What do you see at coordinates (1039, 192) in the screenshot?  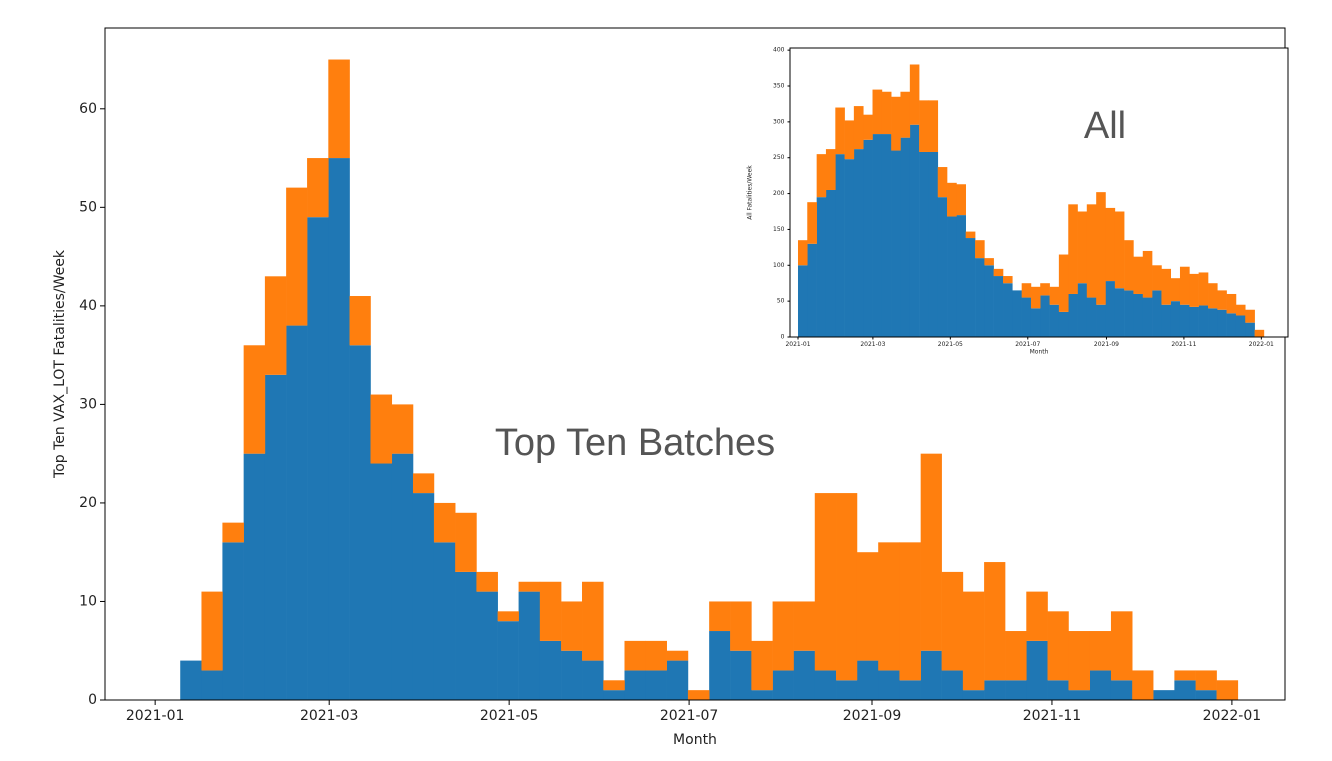 I see `axes-frame` at bounding box center [1039, 192].